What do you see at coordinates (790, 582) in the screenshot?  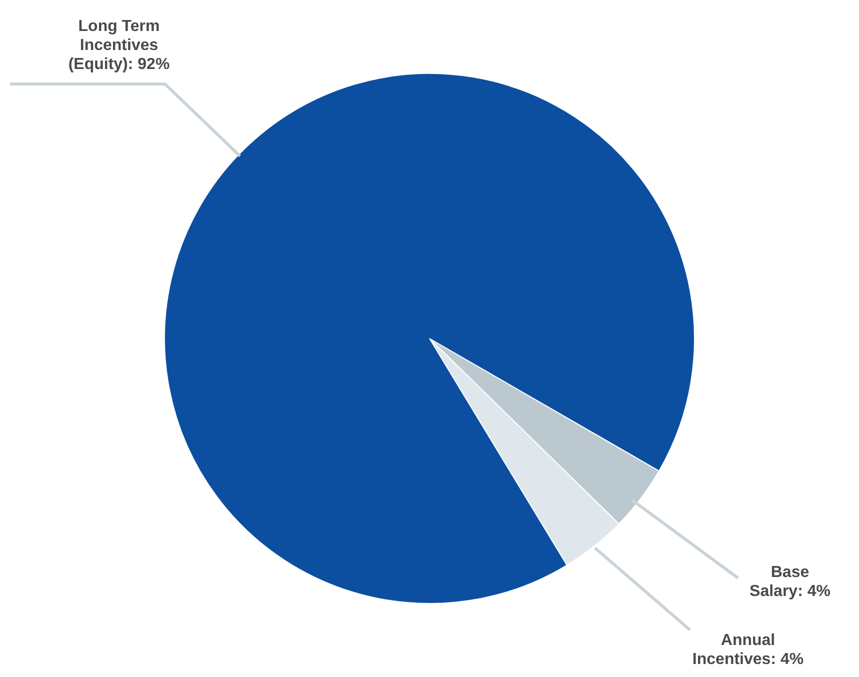 I see `slice-label: Base Salary: 4%` at bounding box center [790, 582].